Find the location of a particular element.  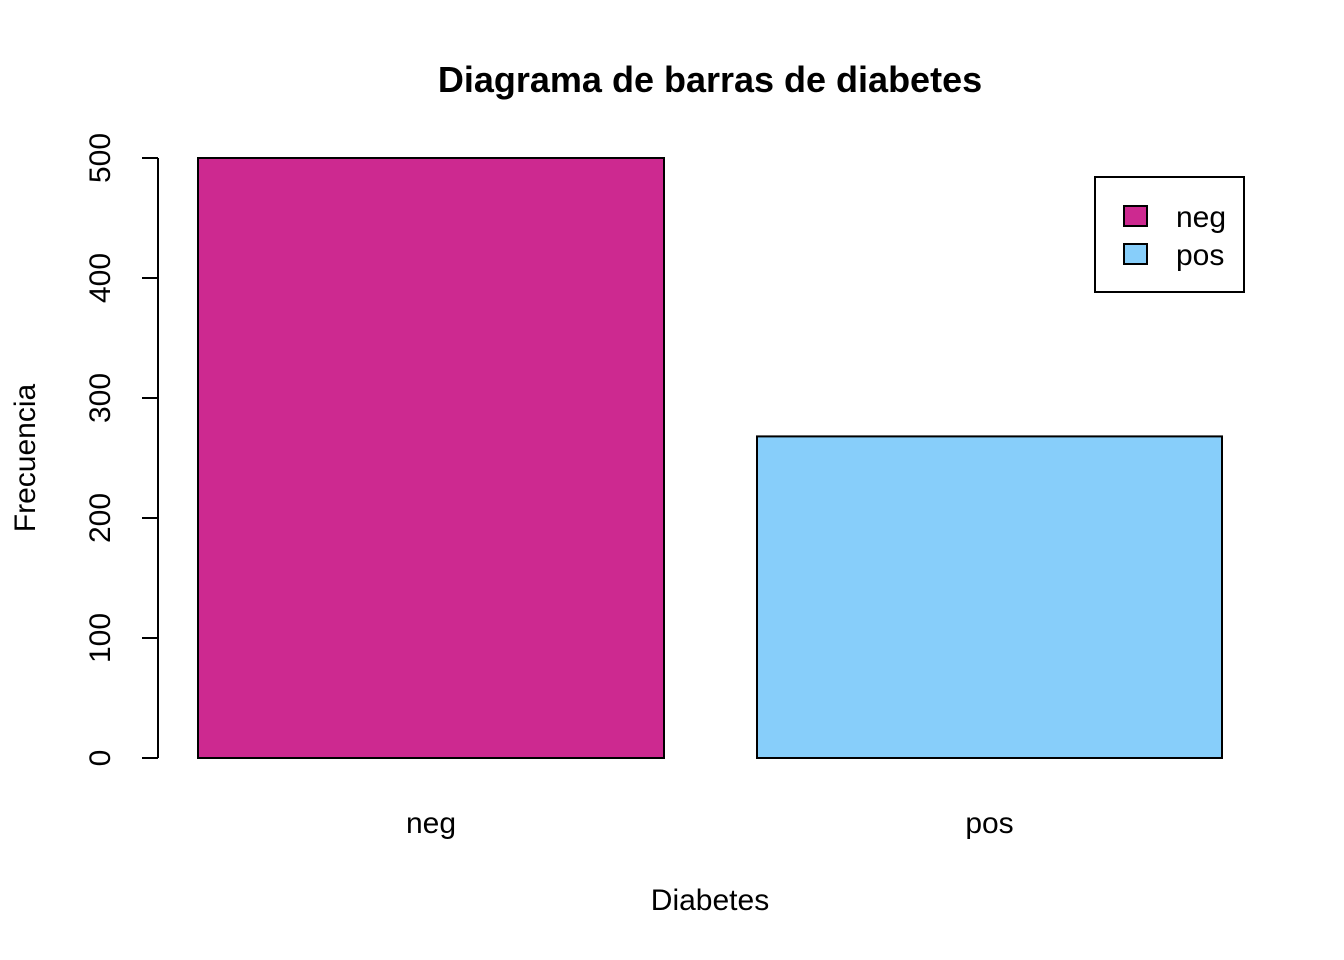

bar-pos is located at coordinates (989, 597).